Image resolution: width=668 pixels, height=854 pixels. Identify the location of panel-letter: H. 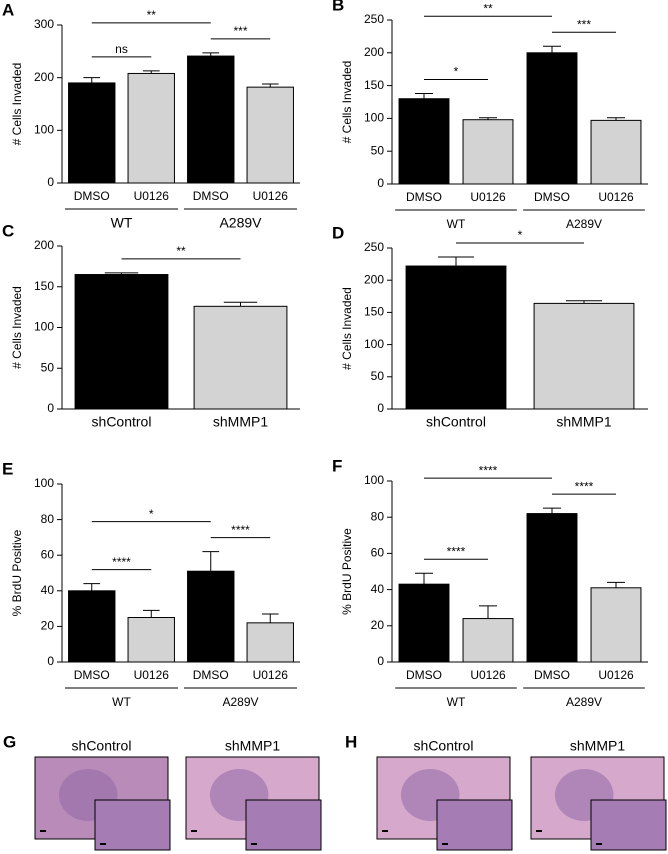
(351, 741).